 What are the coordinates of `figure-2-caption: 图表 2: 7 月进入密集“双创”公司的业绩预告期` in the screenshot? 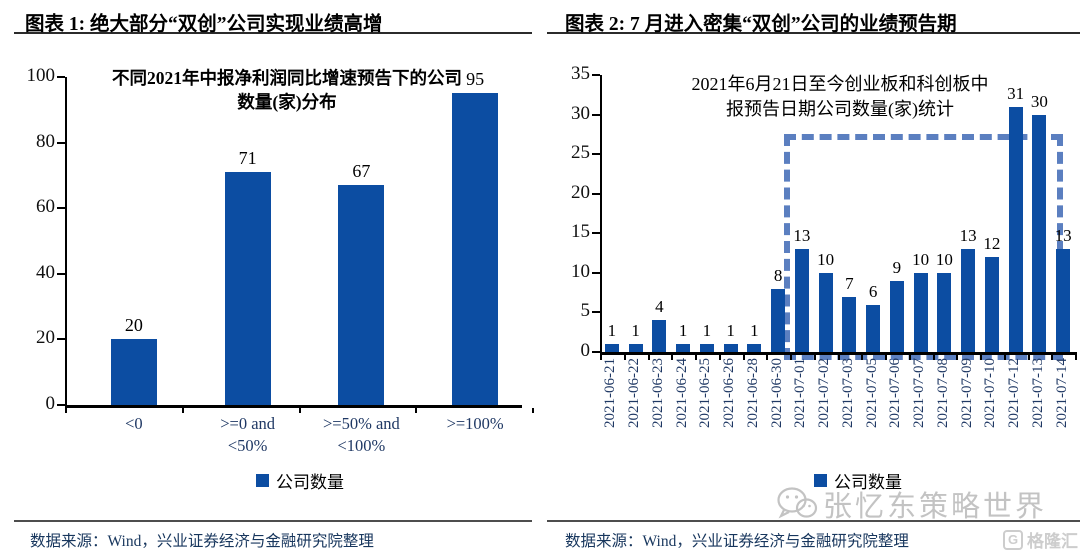 It's located at (813, 17).